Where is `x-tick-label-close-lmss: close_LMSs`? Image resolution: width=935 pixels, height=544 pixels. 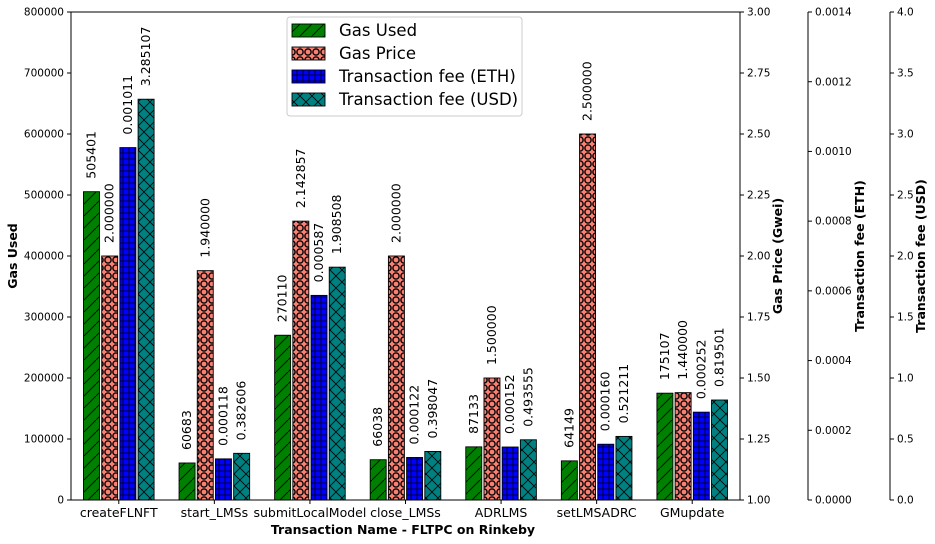 x-tick-label-close-lmss: close_LMSs is located at coordinates (405, 512).